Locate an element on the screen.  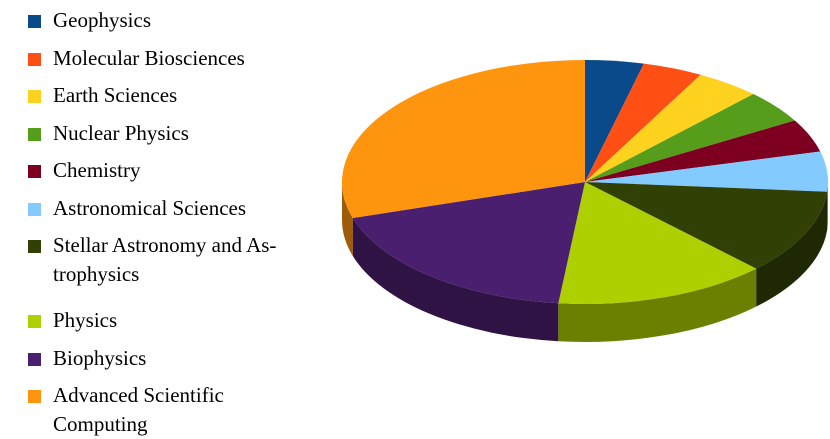
pie-slice-physics is located at coordinates (657, 243).